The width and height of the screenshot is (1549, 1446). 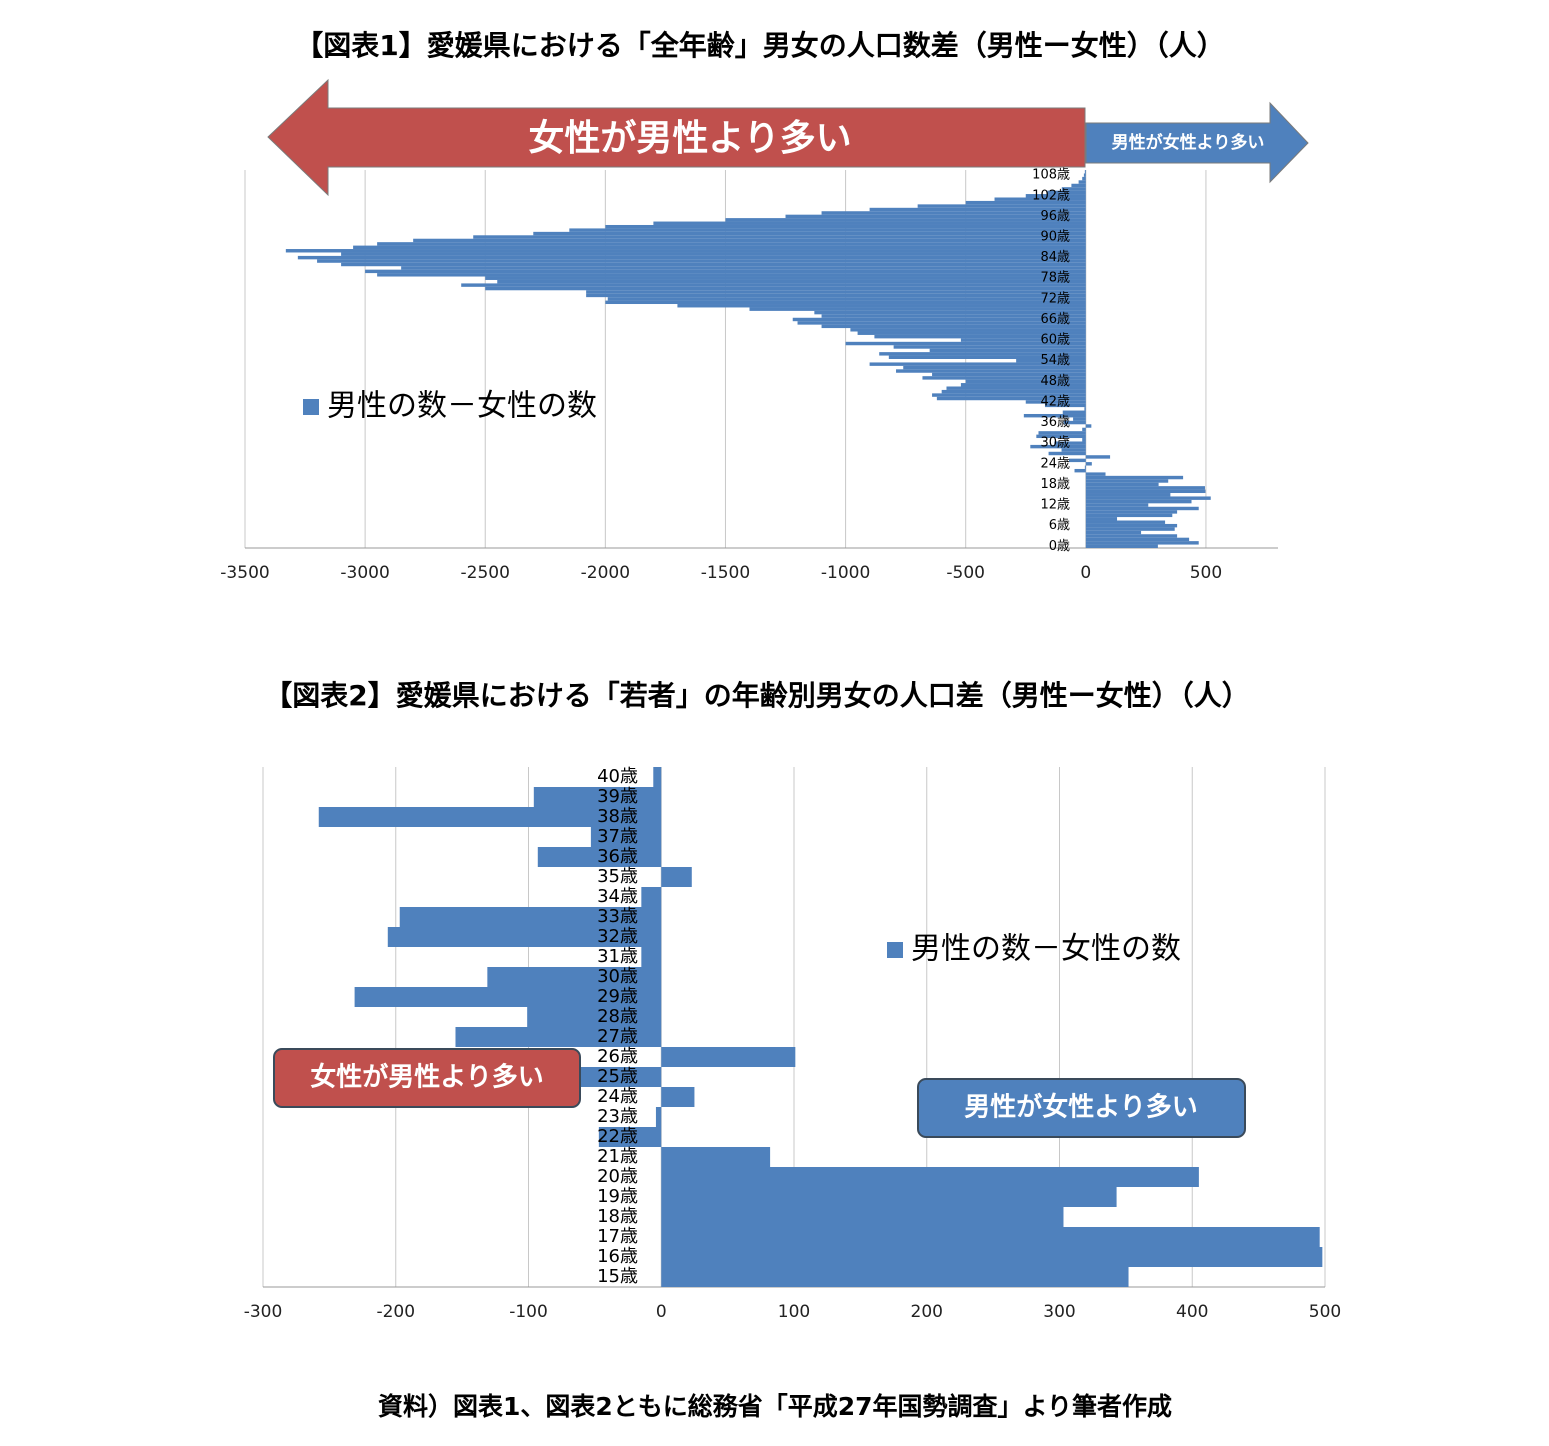 What do you see at coordinates (617, 1276) in the screenshot?
I see `y-tick-label: 15歳` at bounding box center [617, 1276].